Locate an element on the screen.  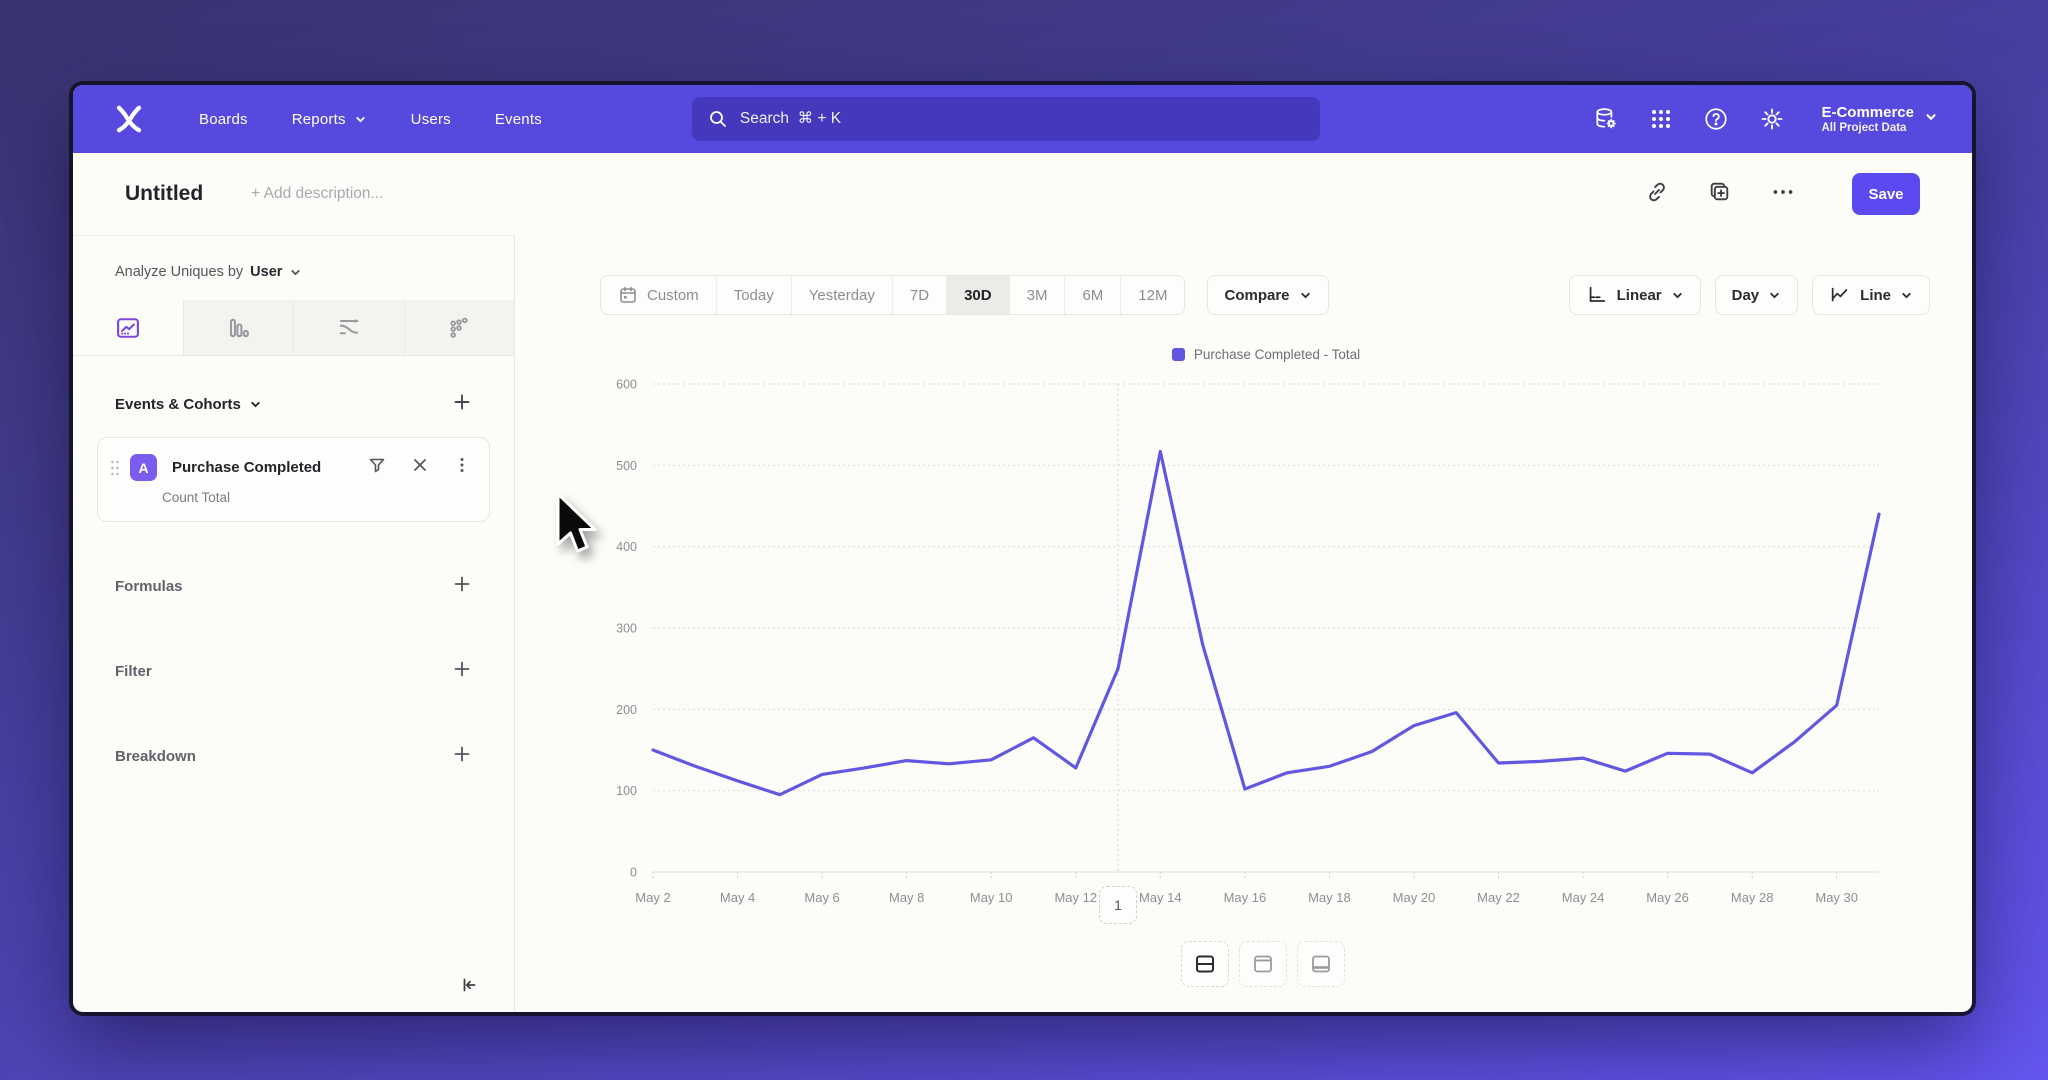
range-3m: 3M is located at coordinates (1036, 295).